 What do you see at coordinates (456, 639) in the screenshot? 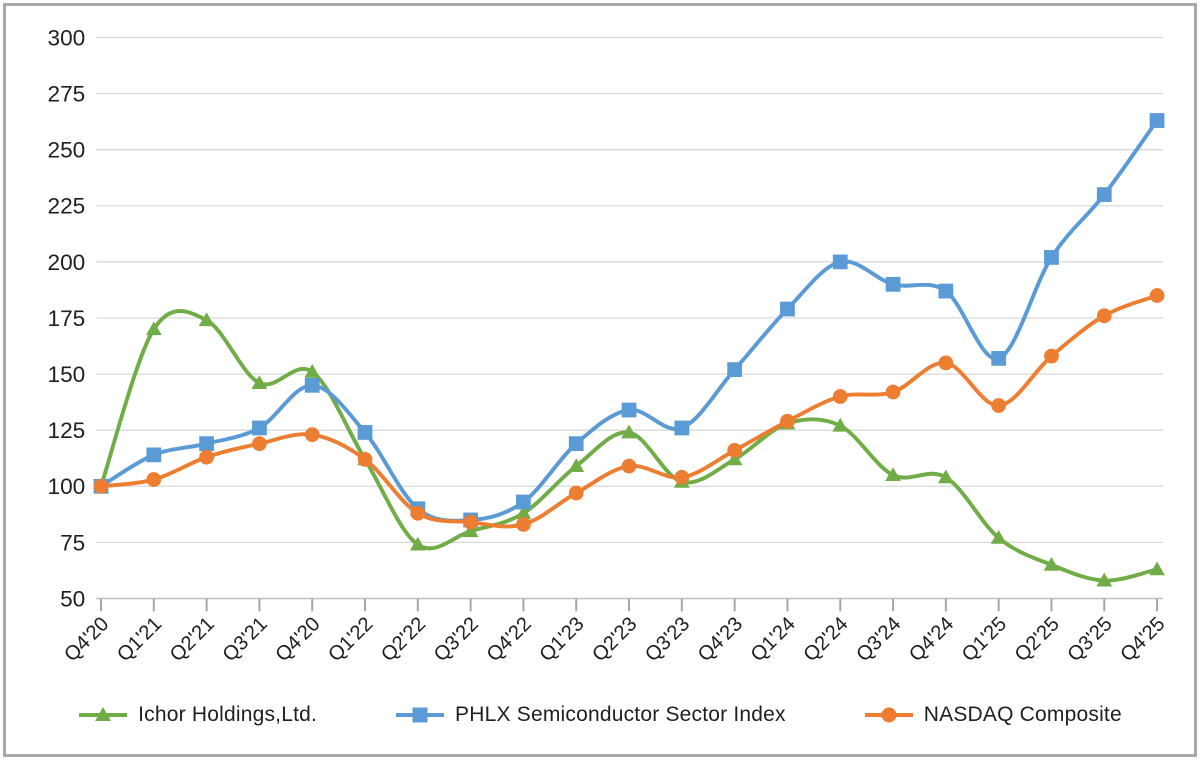
I see `x-tick-label: Q3'22` at bounding box center [456, 639].